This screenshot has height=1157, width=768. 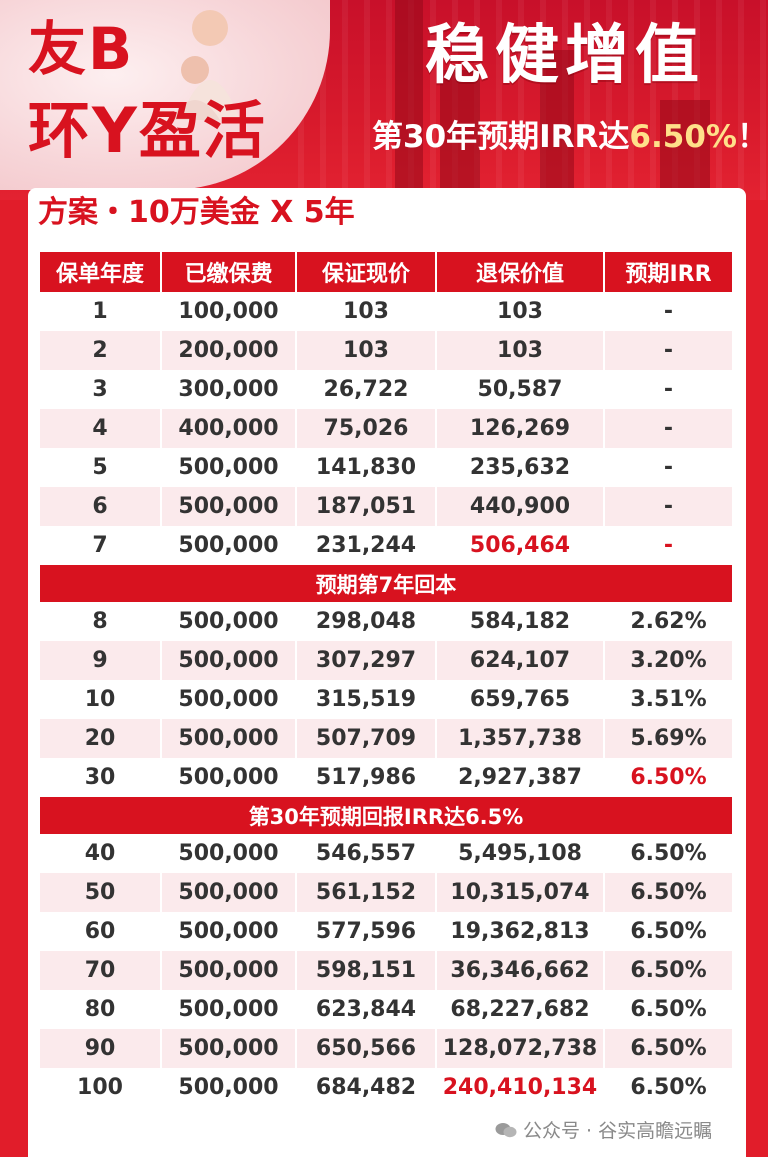 I want to click on cell-paid-premium: 100,000, so click(x=229, y=311).